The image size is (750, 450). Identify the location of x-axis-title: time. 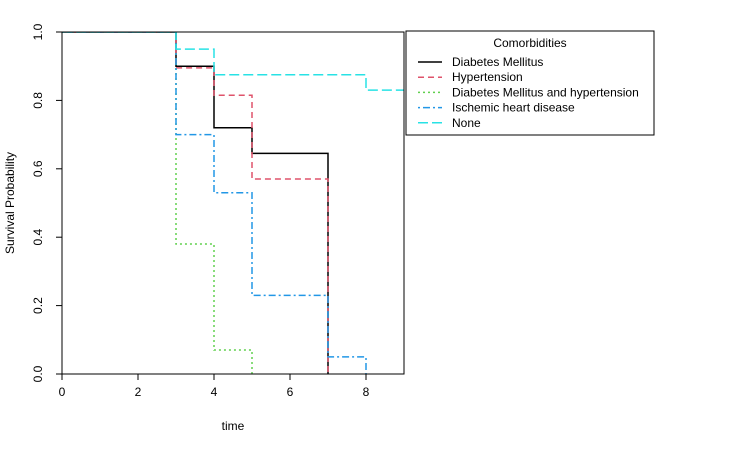
(233, 426).